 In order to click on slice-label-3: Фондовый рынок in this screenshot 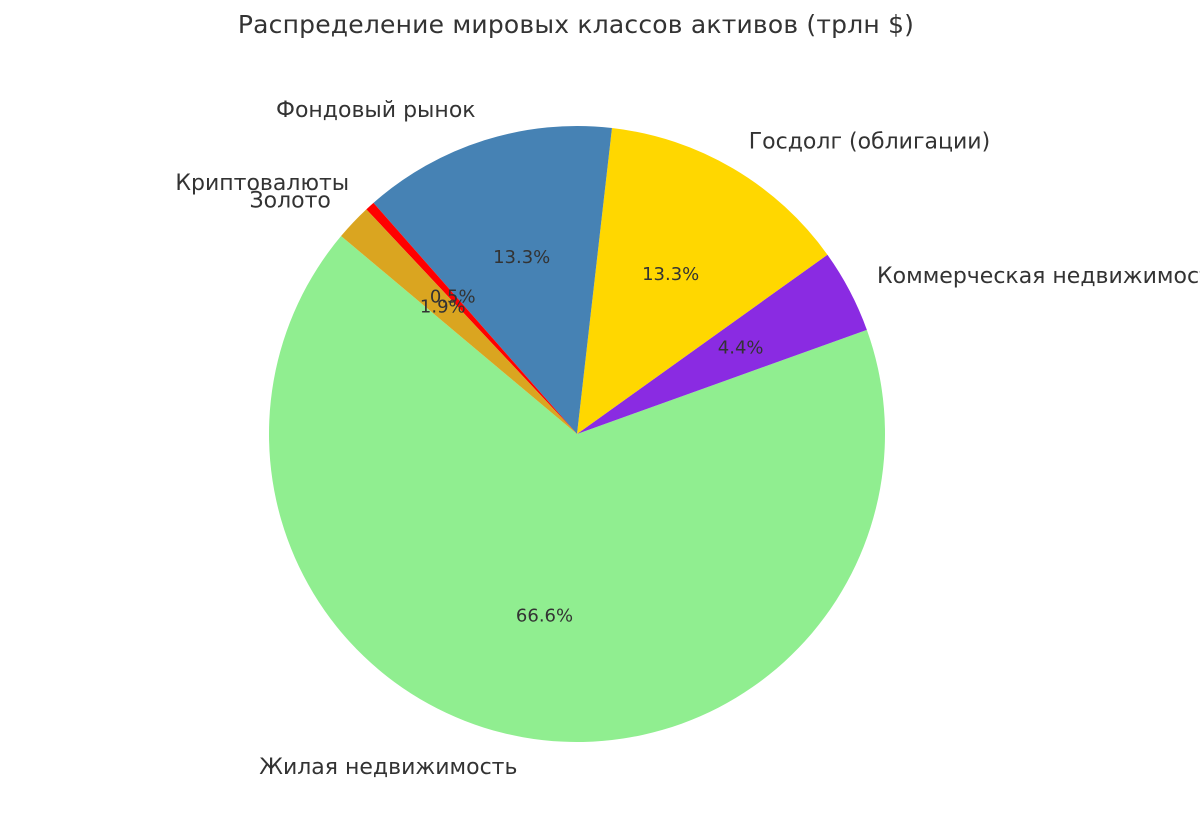, I will do `click(376, 110)`.